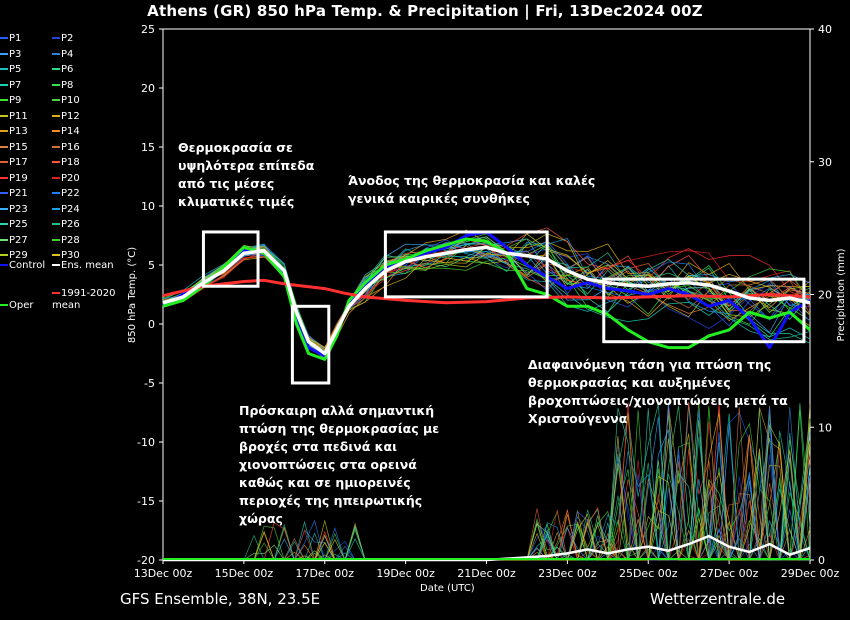  I want to click on legend-item-p25: P25, so click(14, 225).